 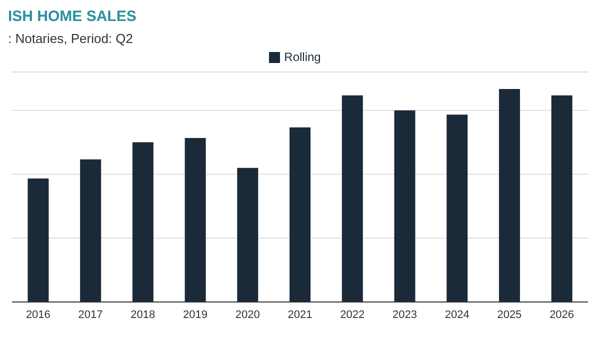 I want to click on chart-subtitle: : Notaries, Period: Q2, so click(x=71, y=38).